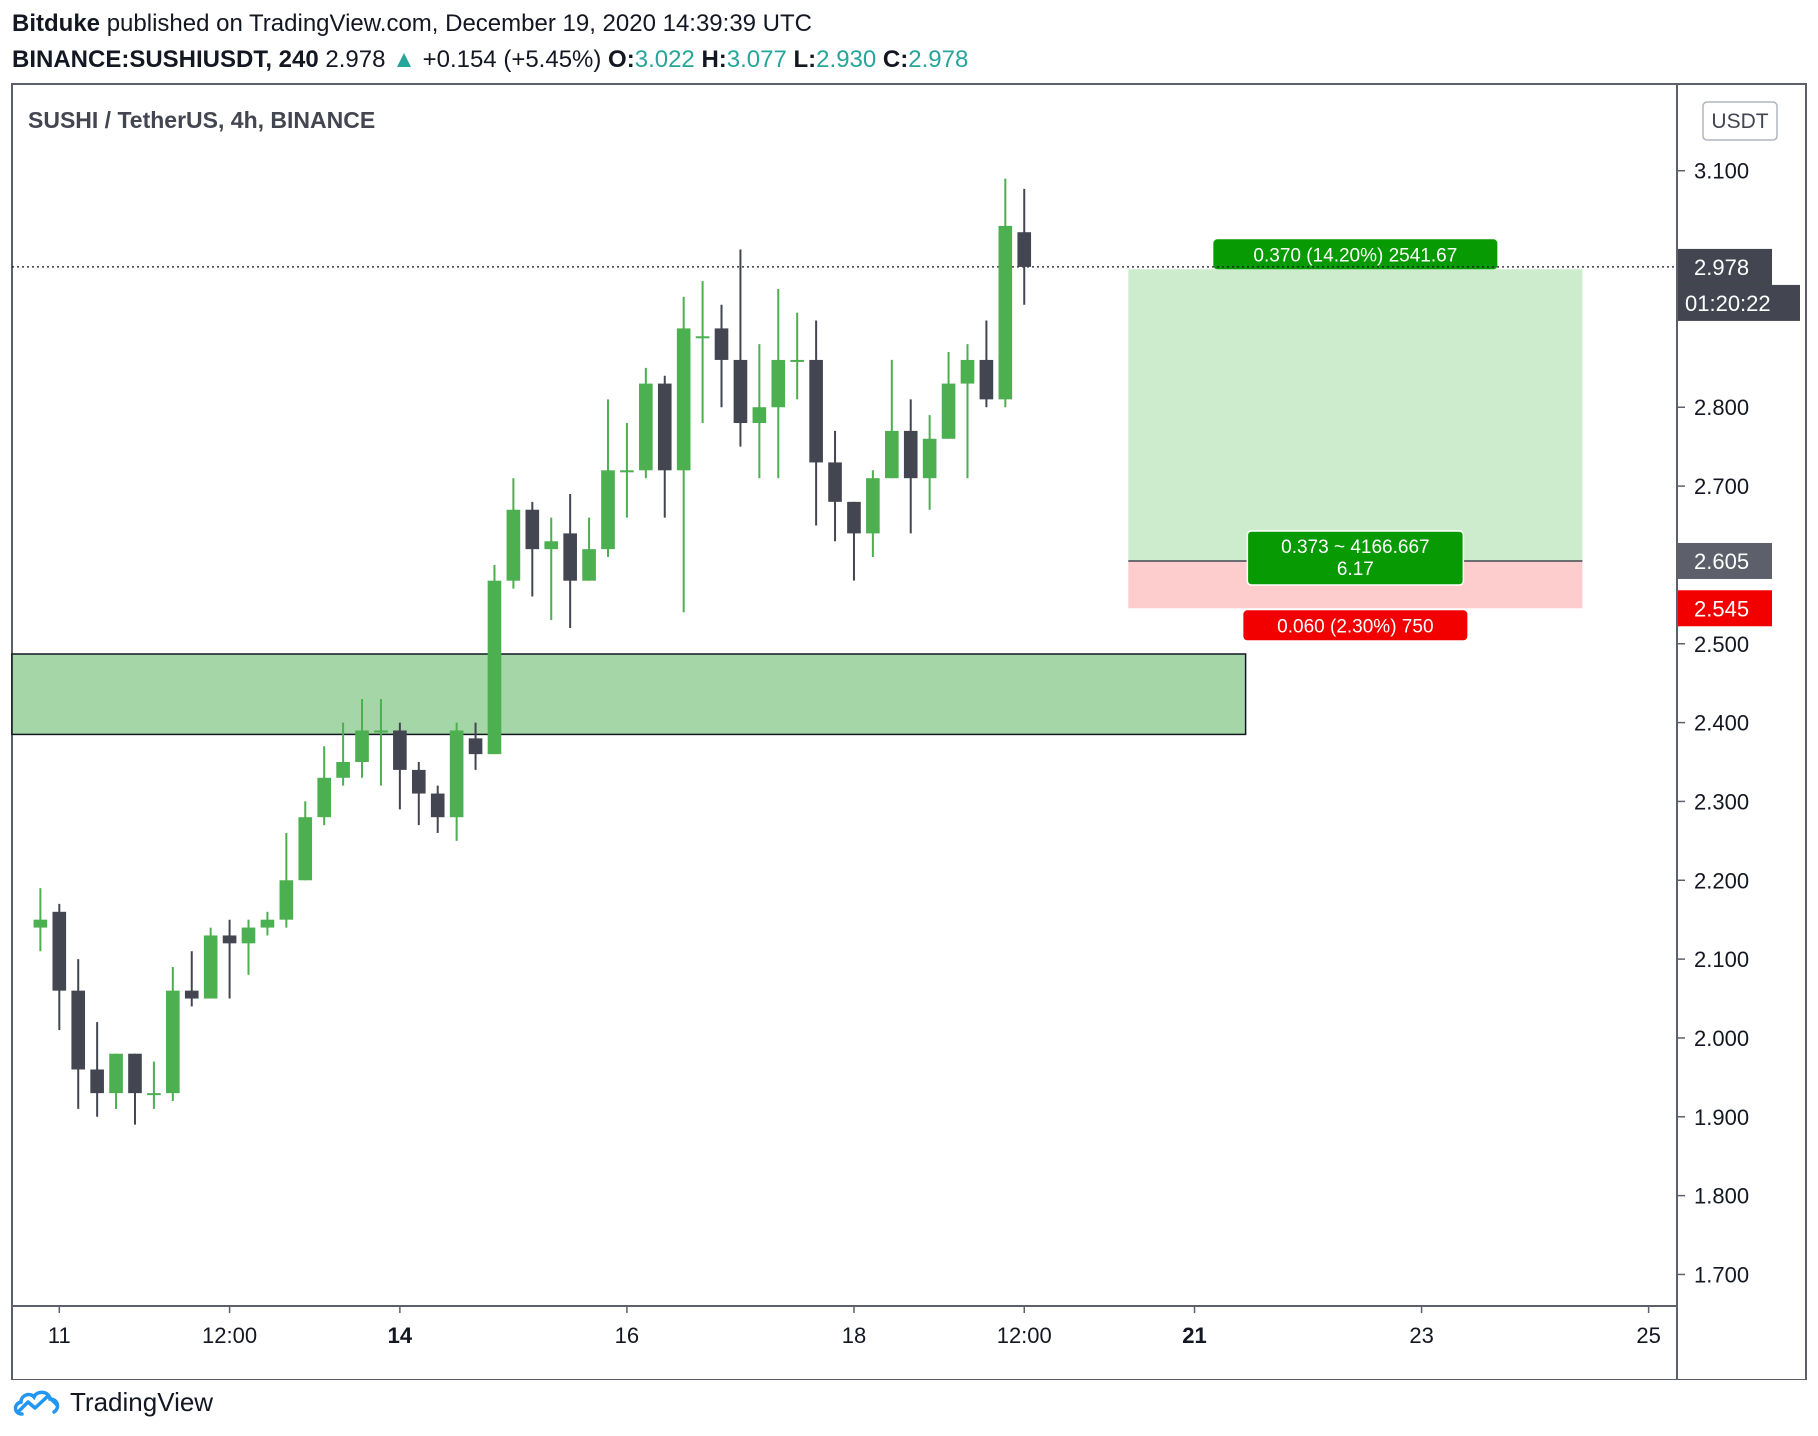 This screenshot has width=1818, height=1436. I want to click on footer: TradingView, so click(112, 1402).